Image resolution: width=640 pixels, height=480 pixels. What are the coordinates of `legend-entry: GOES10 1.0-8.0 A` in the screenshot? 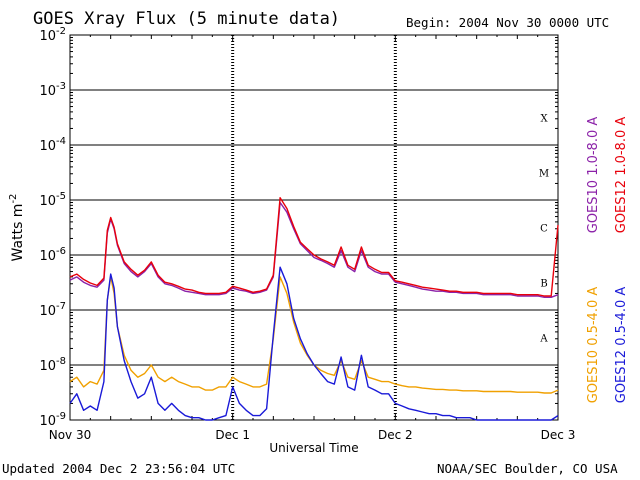 It's located at (593, 175).